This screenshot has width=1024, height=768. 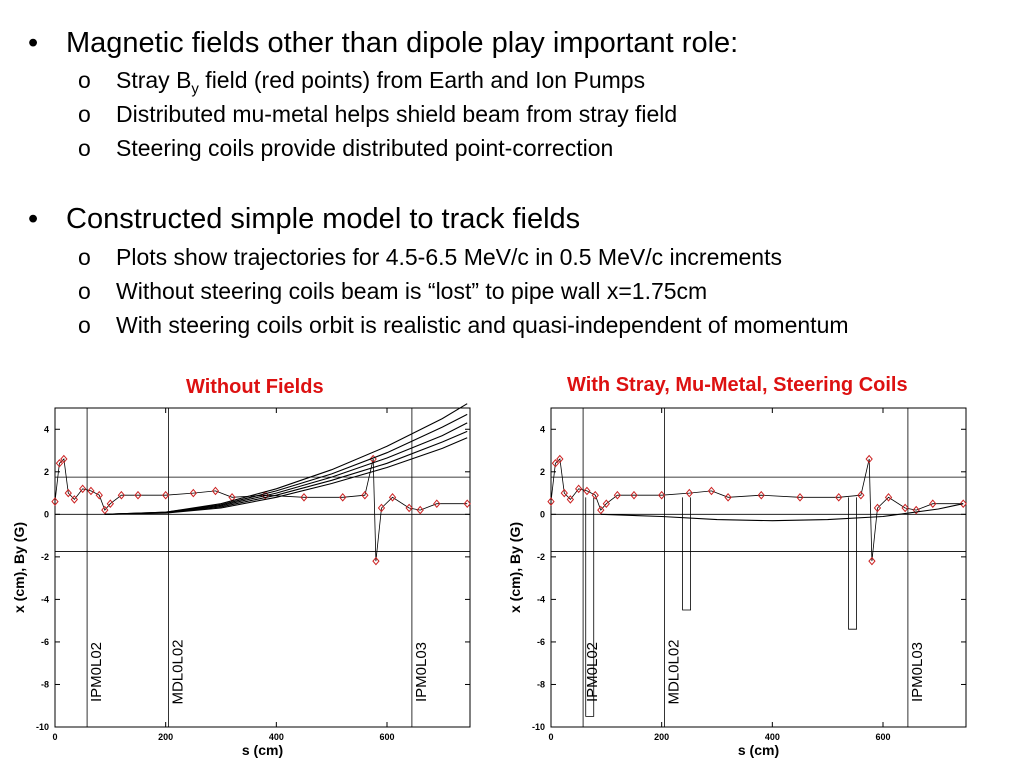 I want to click on bullet-2-text: Constructed simple model to track fields, so click(x=323, y=219).